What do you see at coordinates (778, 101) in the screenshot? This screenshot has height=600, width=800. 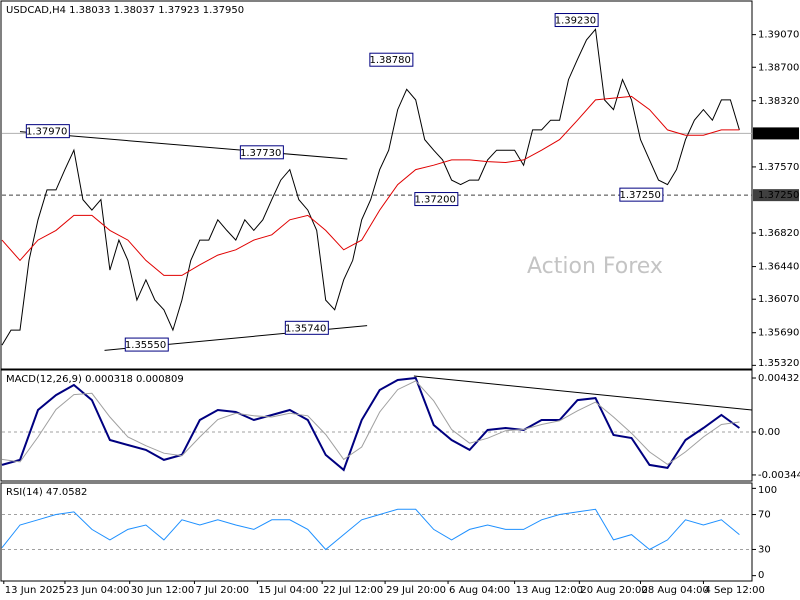 I see `y-tick-label: 1.38320` at bounding box center [778, 101].